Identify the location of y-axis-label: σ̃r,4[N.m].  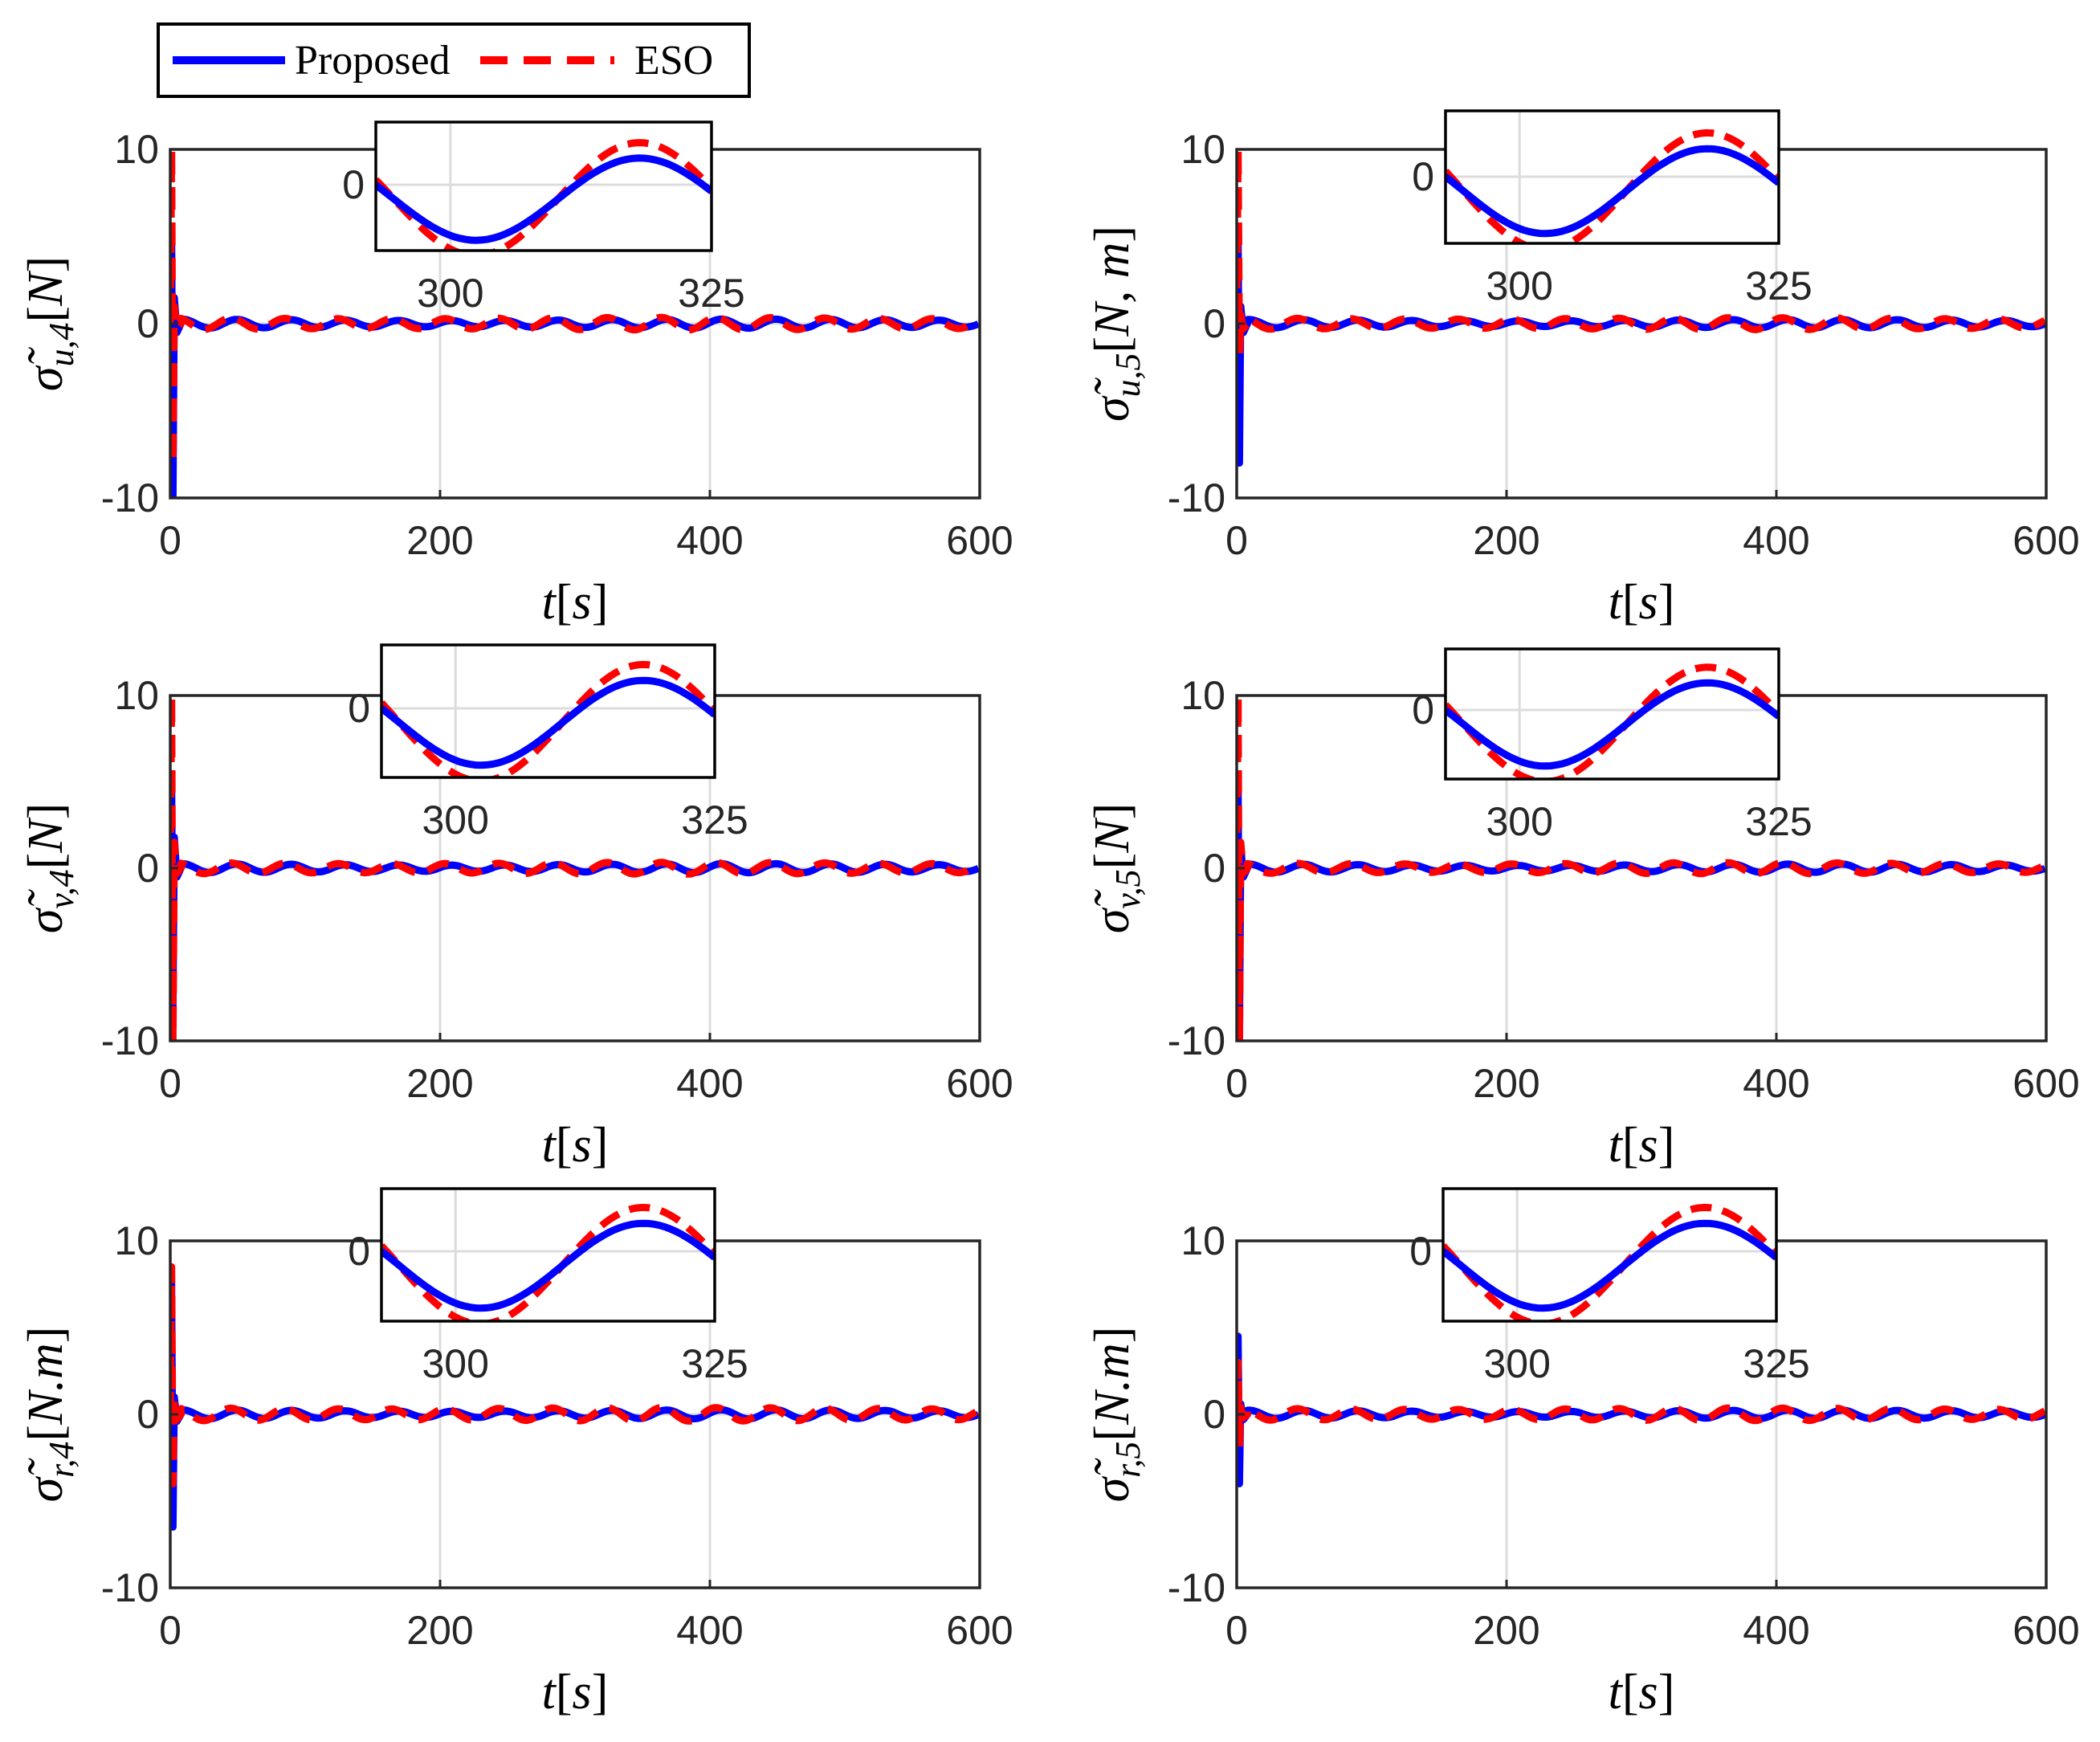
(49, 1415).